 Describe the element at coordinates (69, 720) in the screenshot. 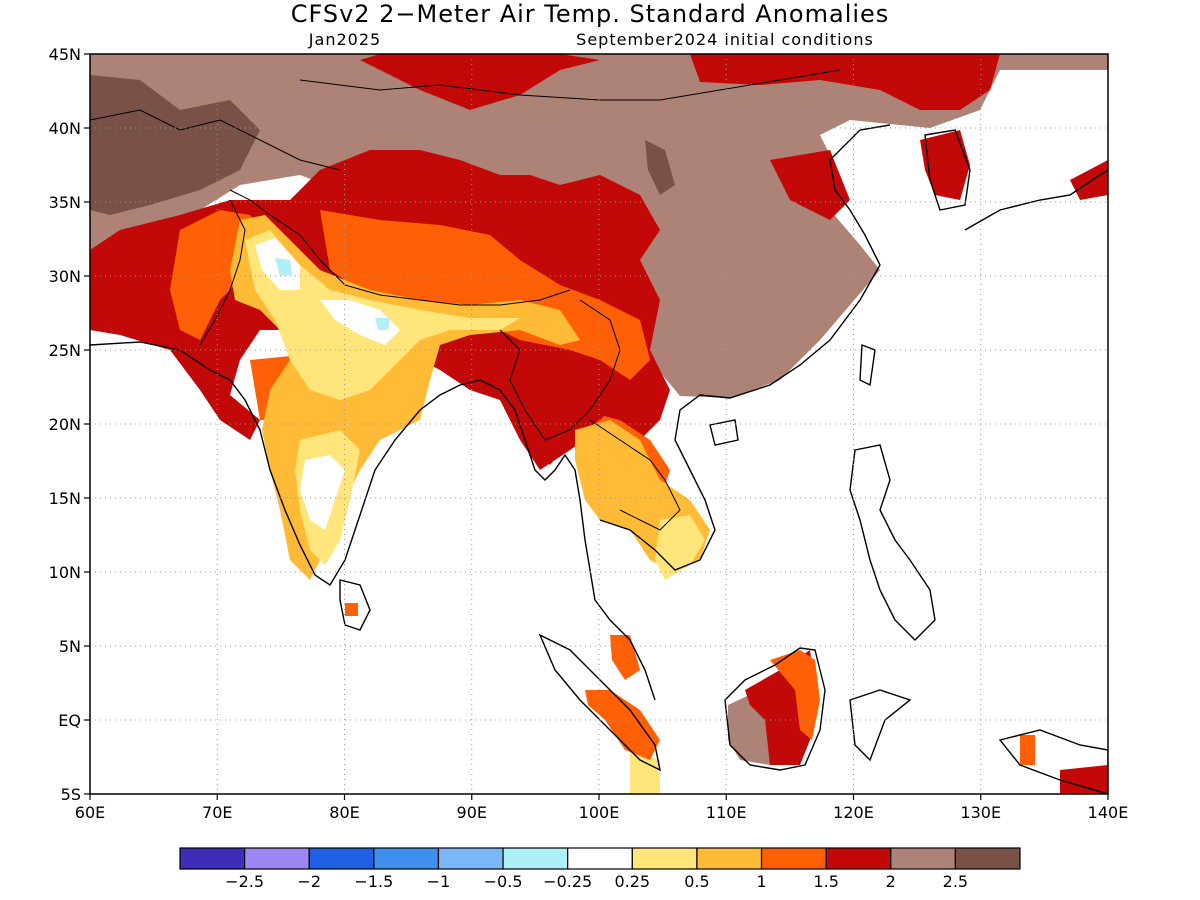

I see `y-tick-label: EQ` at that location.